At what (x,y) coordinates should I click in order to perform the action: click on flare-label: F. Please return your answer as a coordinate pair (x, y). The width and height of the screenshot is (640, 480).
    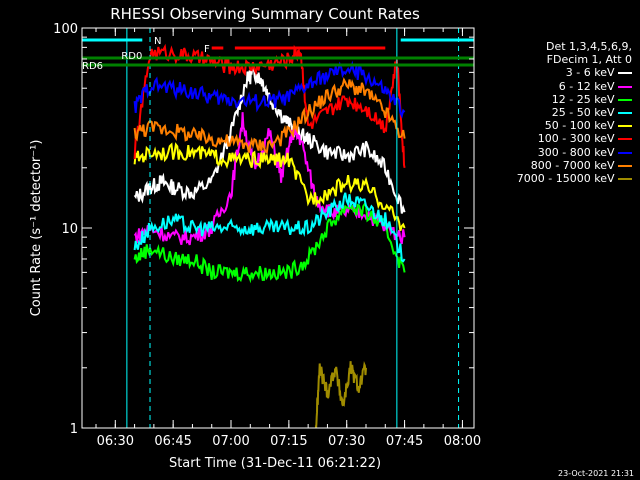
    Looking at the image, I should click on (207, 49).